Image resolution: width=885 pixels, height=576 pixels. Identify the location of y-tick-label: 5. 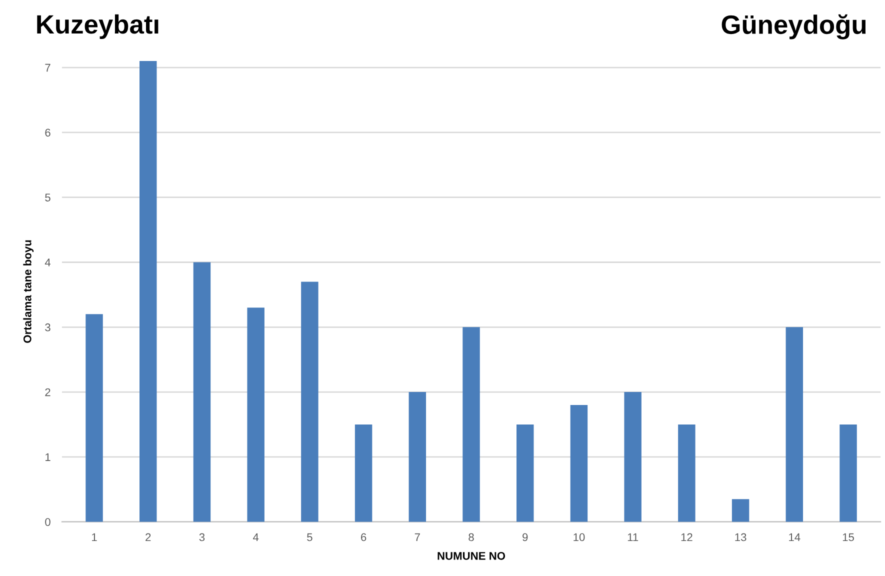
(47, 198).